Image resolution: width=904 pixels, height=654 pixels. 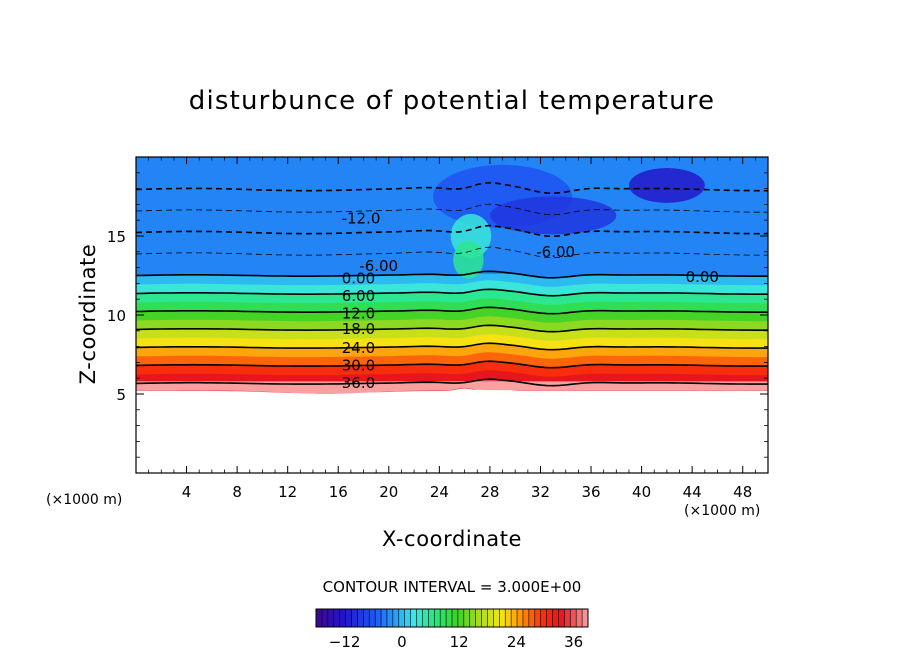 What do you see at coordinates (358, 329) in the screenshot?
I see `contour-label: 18.0` at bounding box center [358, 329].